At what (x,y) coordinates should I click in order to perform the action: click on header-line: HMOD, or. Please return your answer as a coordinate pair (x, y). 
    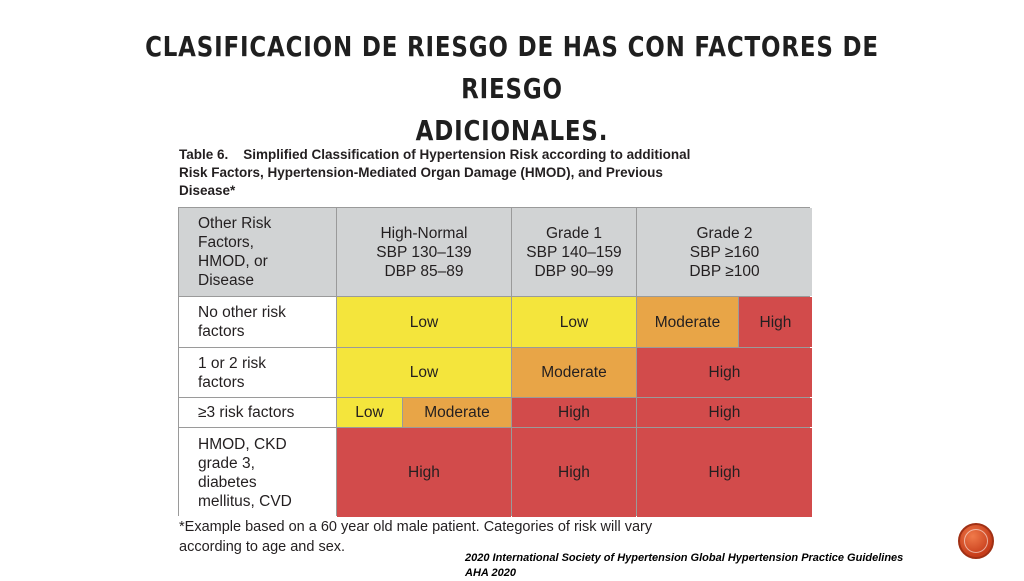
    Looking at the image, I should click on (233, 261).